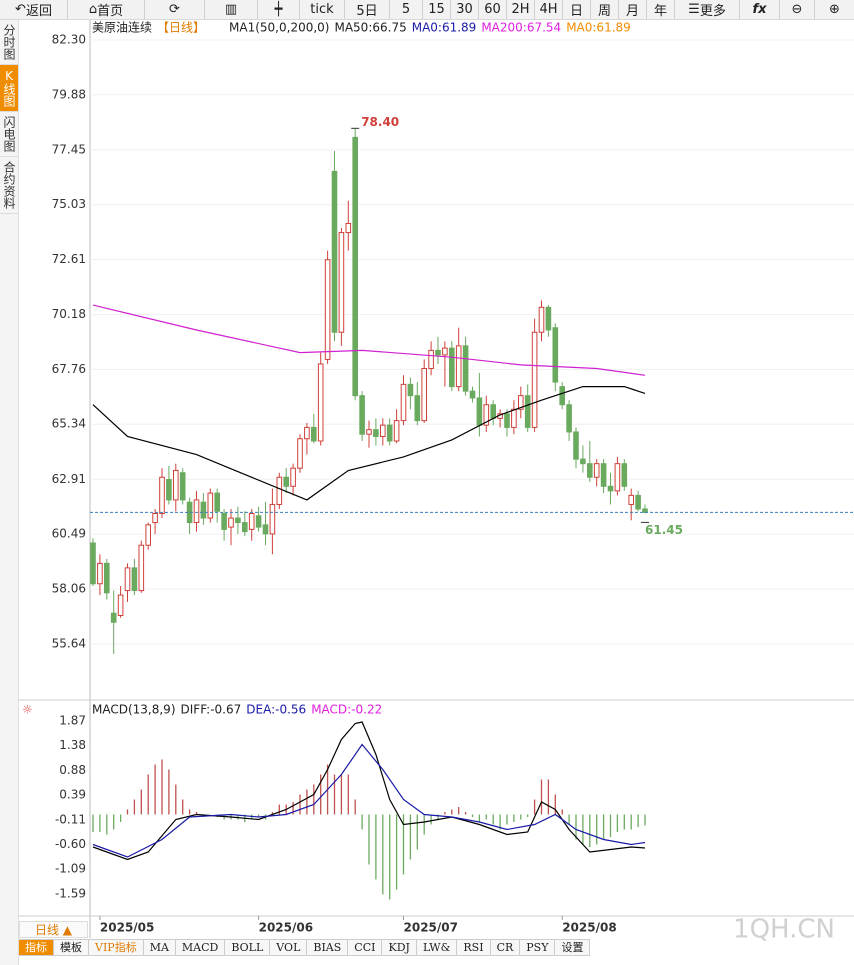  Describe the element at coordinates (661, 9) in the screenshot. I see `period-button: 年` at that location.